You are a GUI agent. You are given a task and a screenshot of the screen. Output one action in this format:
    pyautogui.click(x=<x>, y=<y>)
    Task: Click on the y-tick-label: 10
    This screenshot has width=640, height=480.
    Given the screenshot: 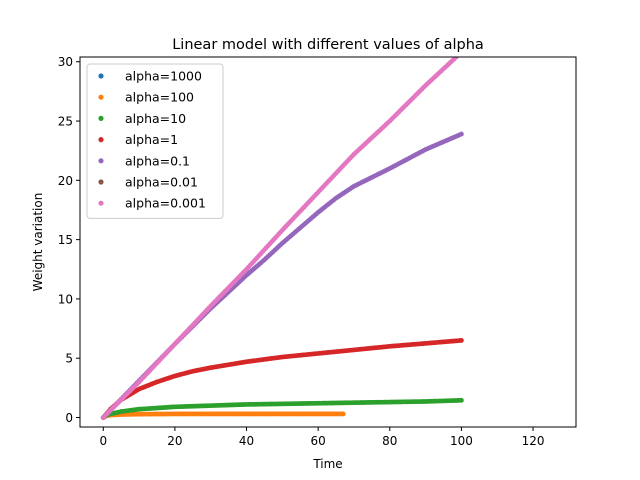 What is the action you would take?
    pyautogui.click(x=65, y=299)
    